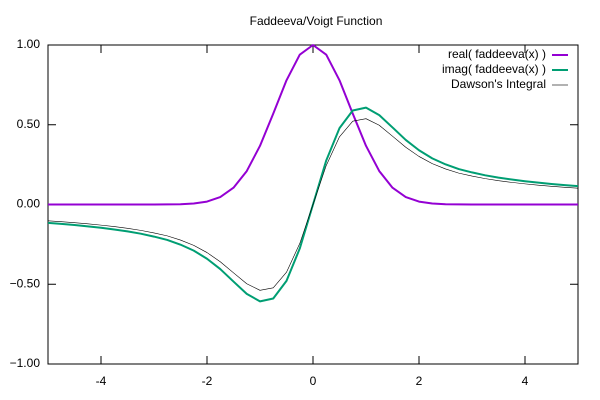 The image size is (600, 400). What do you see at coordinates (525, 381) in the screenshot?
I see `x-tick-label: 4` at bounding box center [525, 381].